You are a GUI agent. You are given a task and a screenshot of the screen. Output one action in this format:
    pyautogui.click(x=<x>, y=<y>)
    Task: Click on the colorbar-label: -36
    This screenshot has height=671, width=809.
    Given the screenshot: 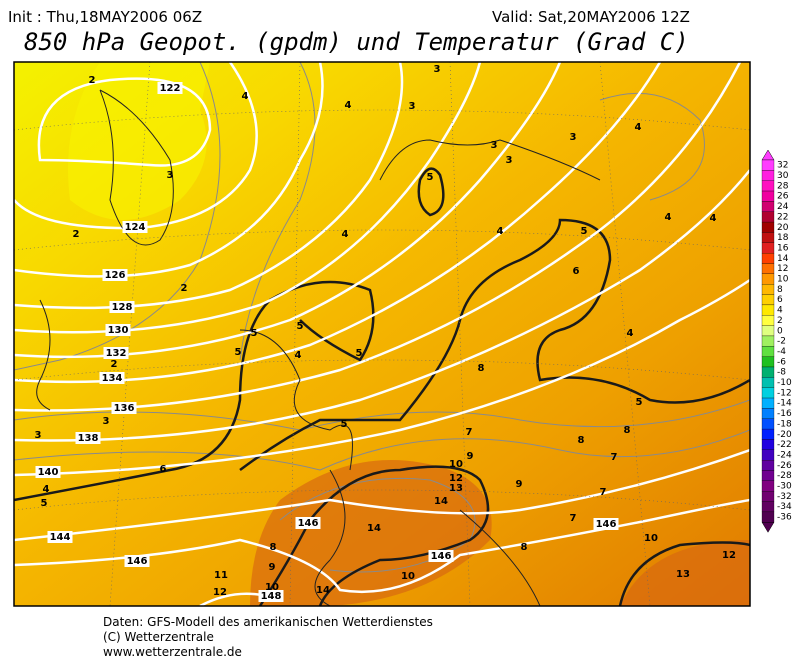 What is the action you would take?
    pyautogui.click(x=784, y=518)
    